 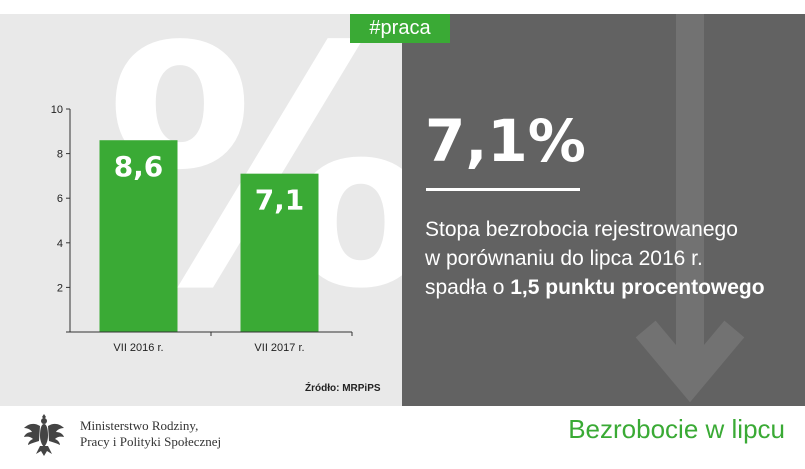 I want to click on bar-value-label: 8,6, so click(x=139, y=166).